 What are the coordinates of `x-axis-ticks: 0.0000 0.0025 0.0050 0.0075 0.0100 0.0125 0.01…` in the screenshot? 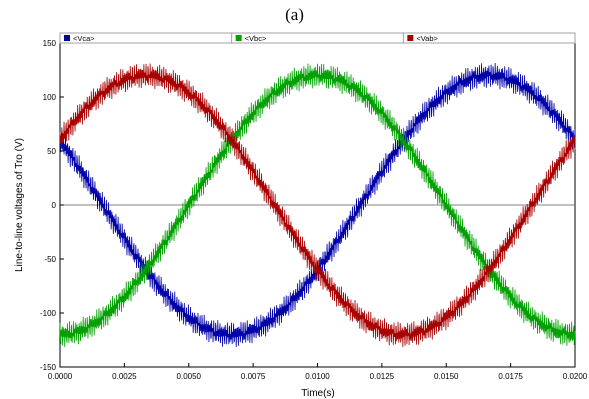 It's located at (318, 372).